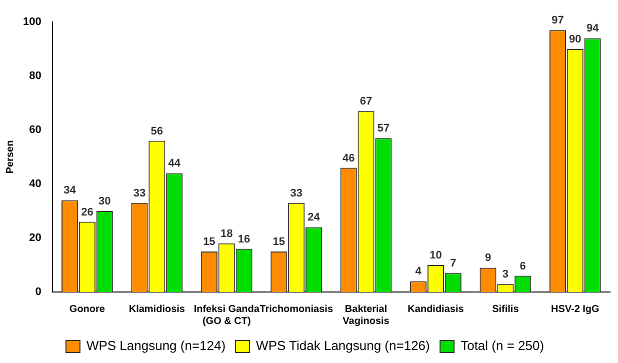 Image resolution: width=618 pixels, height=363 pixels. Describe the element at coordinates (156, 346) in the screenshot. I see `legend-label: WPS Langsung (n=124)` at that location.